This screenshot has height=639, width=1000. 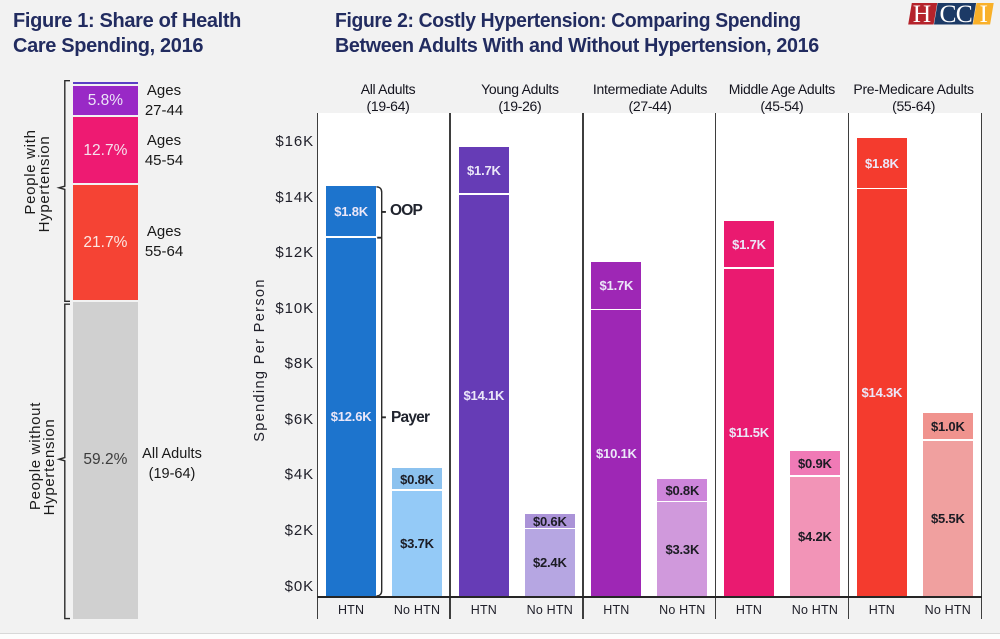 What do you see at coordinates (983, 14) in the screenshot?
I see `svg-text: I` at bounding box center [983, 14].